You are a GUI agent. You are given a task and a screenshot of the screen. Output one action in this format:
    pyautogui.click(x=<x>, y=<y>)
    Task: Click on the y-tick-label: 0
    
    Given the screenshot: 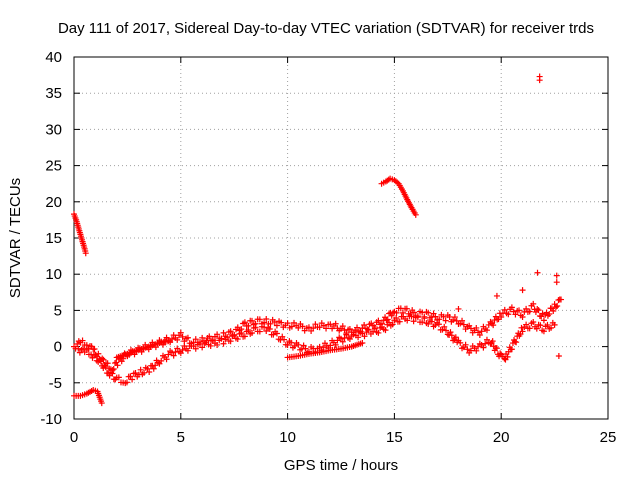 What is the action you would take?
    pyautogui.click(x=58, y=347)
    